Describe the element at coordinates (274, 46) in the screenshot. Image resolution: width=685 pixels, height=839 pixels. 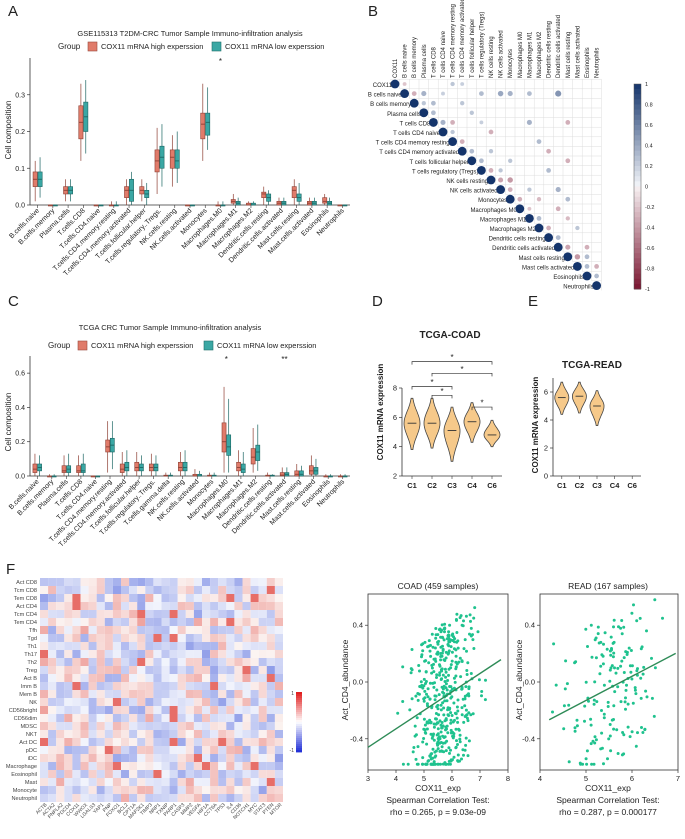
I see `panel-a-legend-low: COX11 mRNA low experssion` at that location.